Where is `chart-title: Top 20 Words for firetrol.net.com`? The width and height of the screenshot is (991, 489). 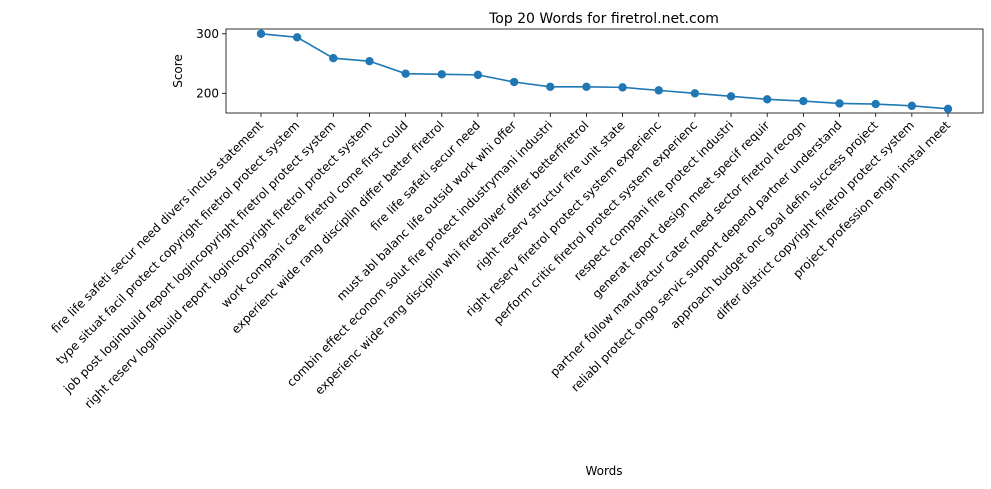 chart-title: Top 20 Words for firetrol.net.com is located at coordinates (603, 19).